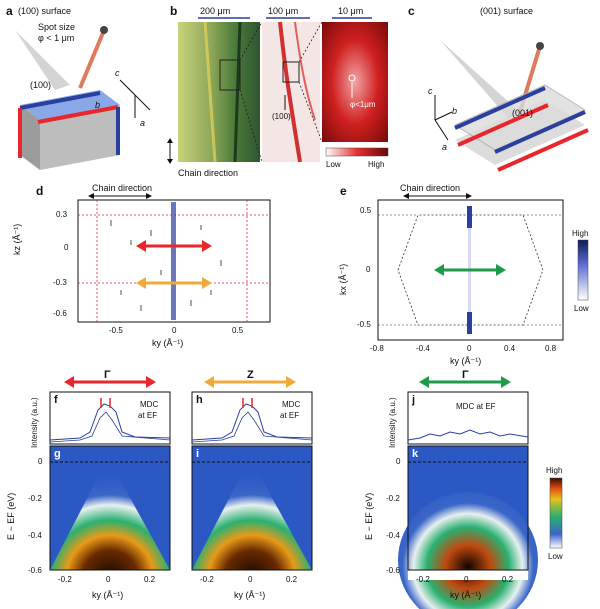 Image resolution: width=600 pixels, height=609 pixels. I want to click on axis-c-label: c, so click(117, 73).